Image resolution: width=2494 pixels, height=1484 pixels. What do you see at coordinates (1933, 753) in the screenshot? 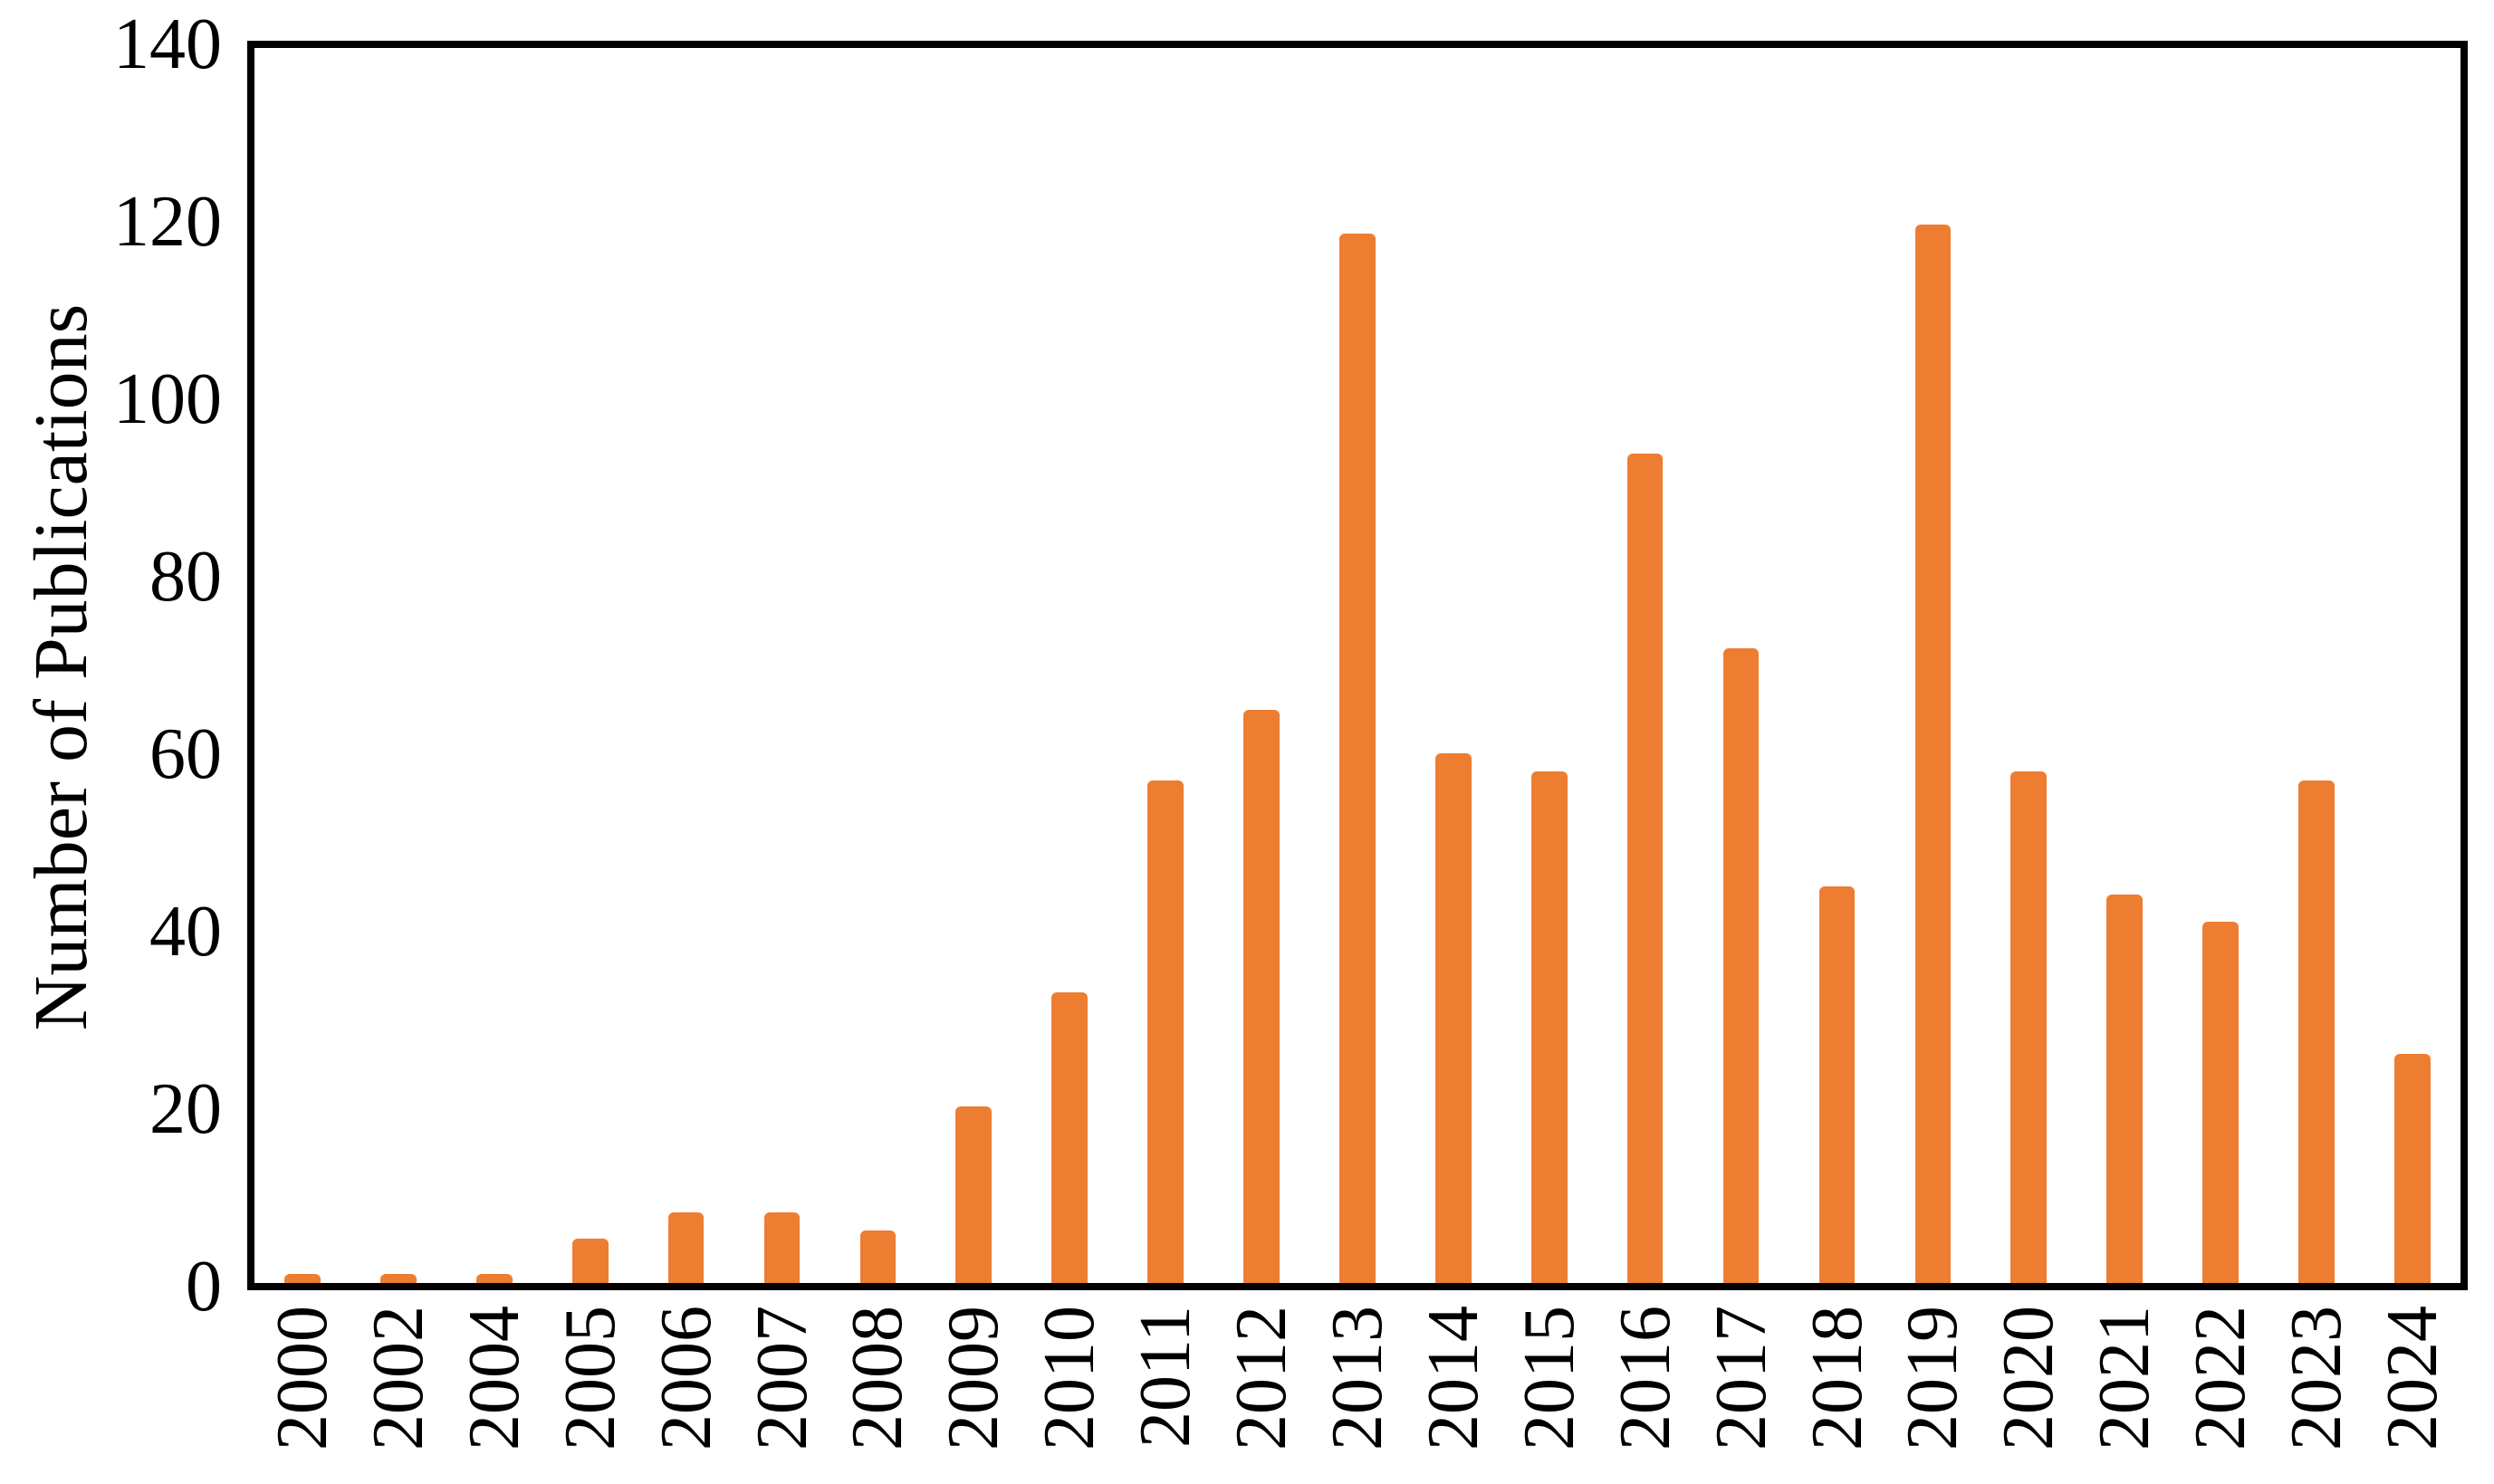
I see `bar-2019` at bounding box center [1933, 753].